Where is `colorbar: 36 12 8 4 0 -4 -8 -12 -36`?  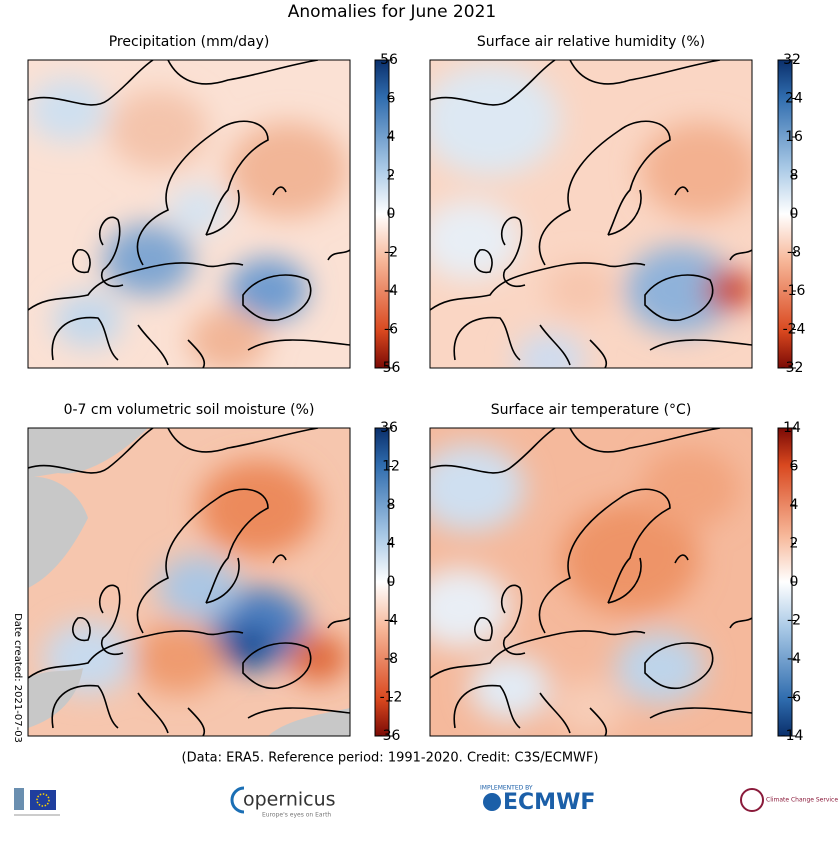
colorbar: 36 12 8 4 0 -4 -8 -12 -36 is located at coordinates (388, 582).